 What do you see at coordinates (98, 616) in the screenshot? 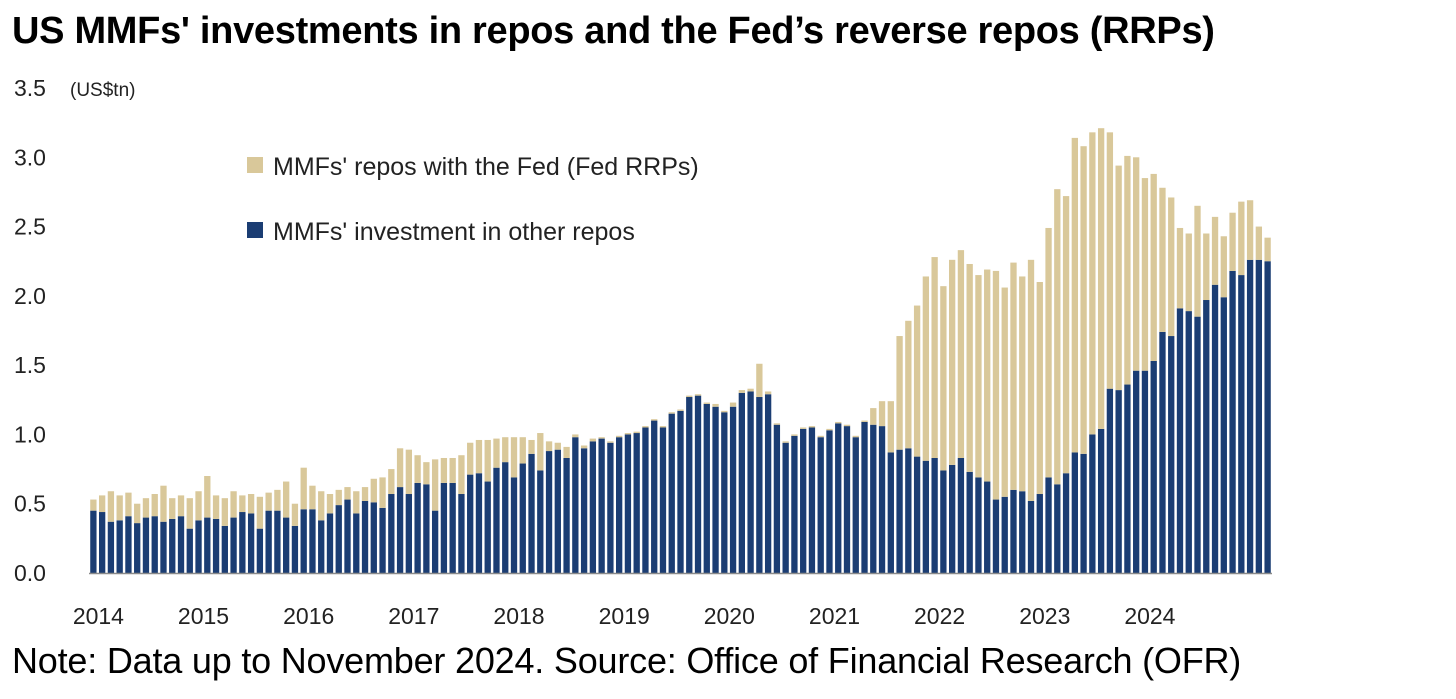
I see `x-tick-label: 2014` at bounding box center [98, 616].